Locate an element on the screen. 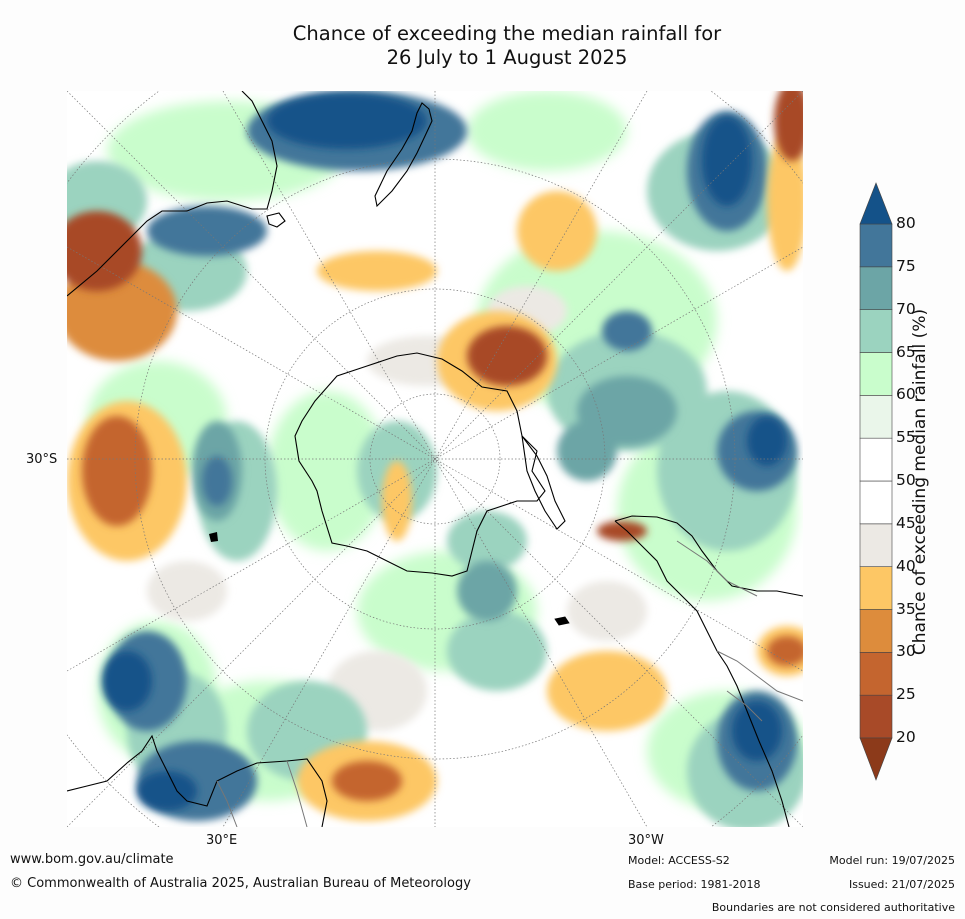  footer-model-run: Model run: 19/07/2025 is located at coordinates (892, 860).